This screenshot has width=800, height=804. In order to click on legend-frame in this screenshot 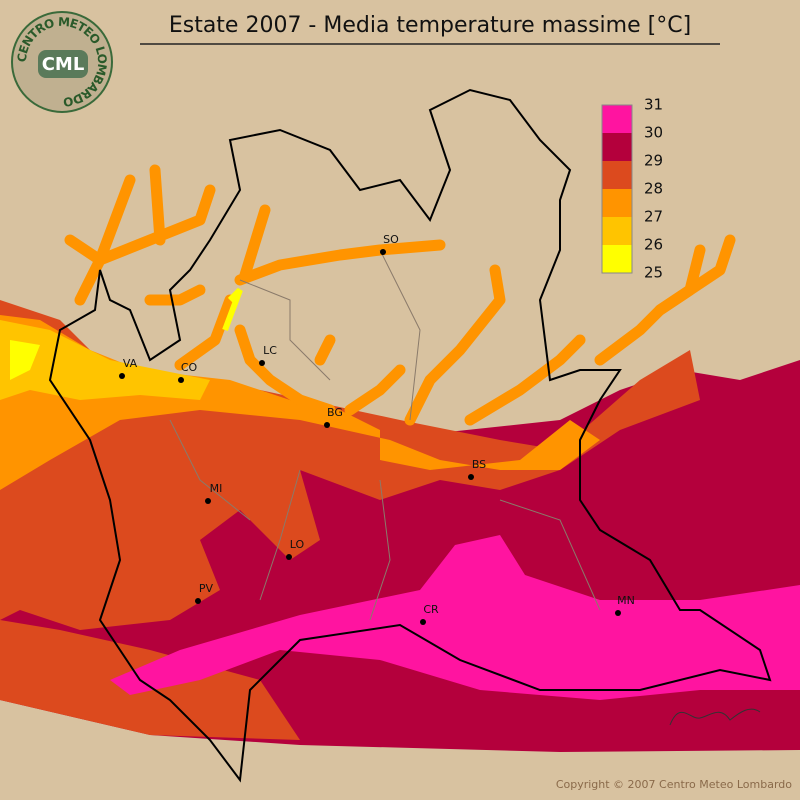, I will do `click(617, 189)`.